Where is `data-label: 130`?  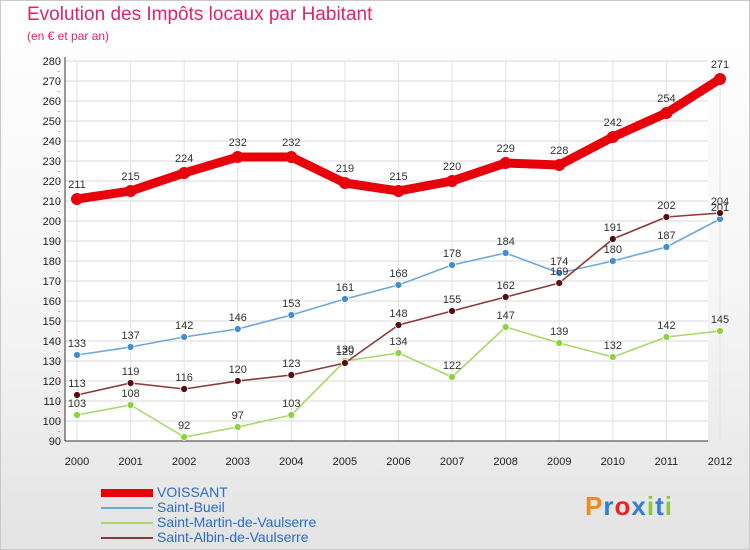 data-label: 130 is located at coordinates (345, 350).